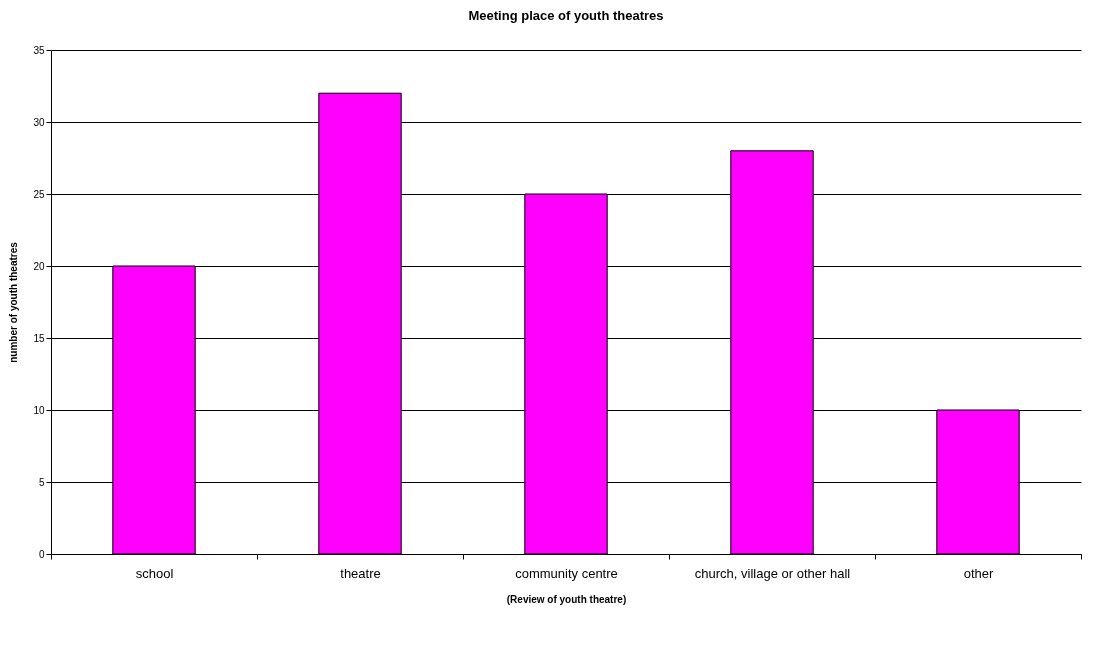  What do you see at coordinates (39, 266) in the screenshot?
I see `y-tick-label: 20` at bounding box center [39, 266].